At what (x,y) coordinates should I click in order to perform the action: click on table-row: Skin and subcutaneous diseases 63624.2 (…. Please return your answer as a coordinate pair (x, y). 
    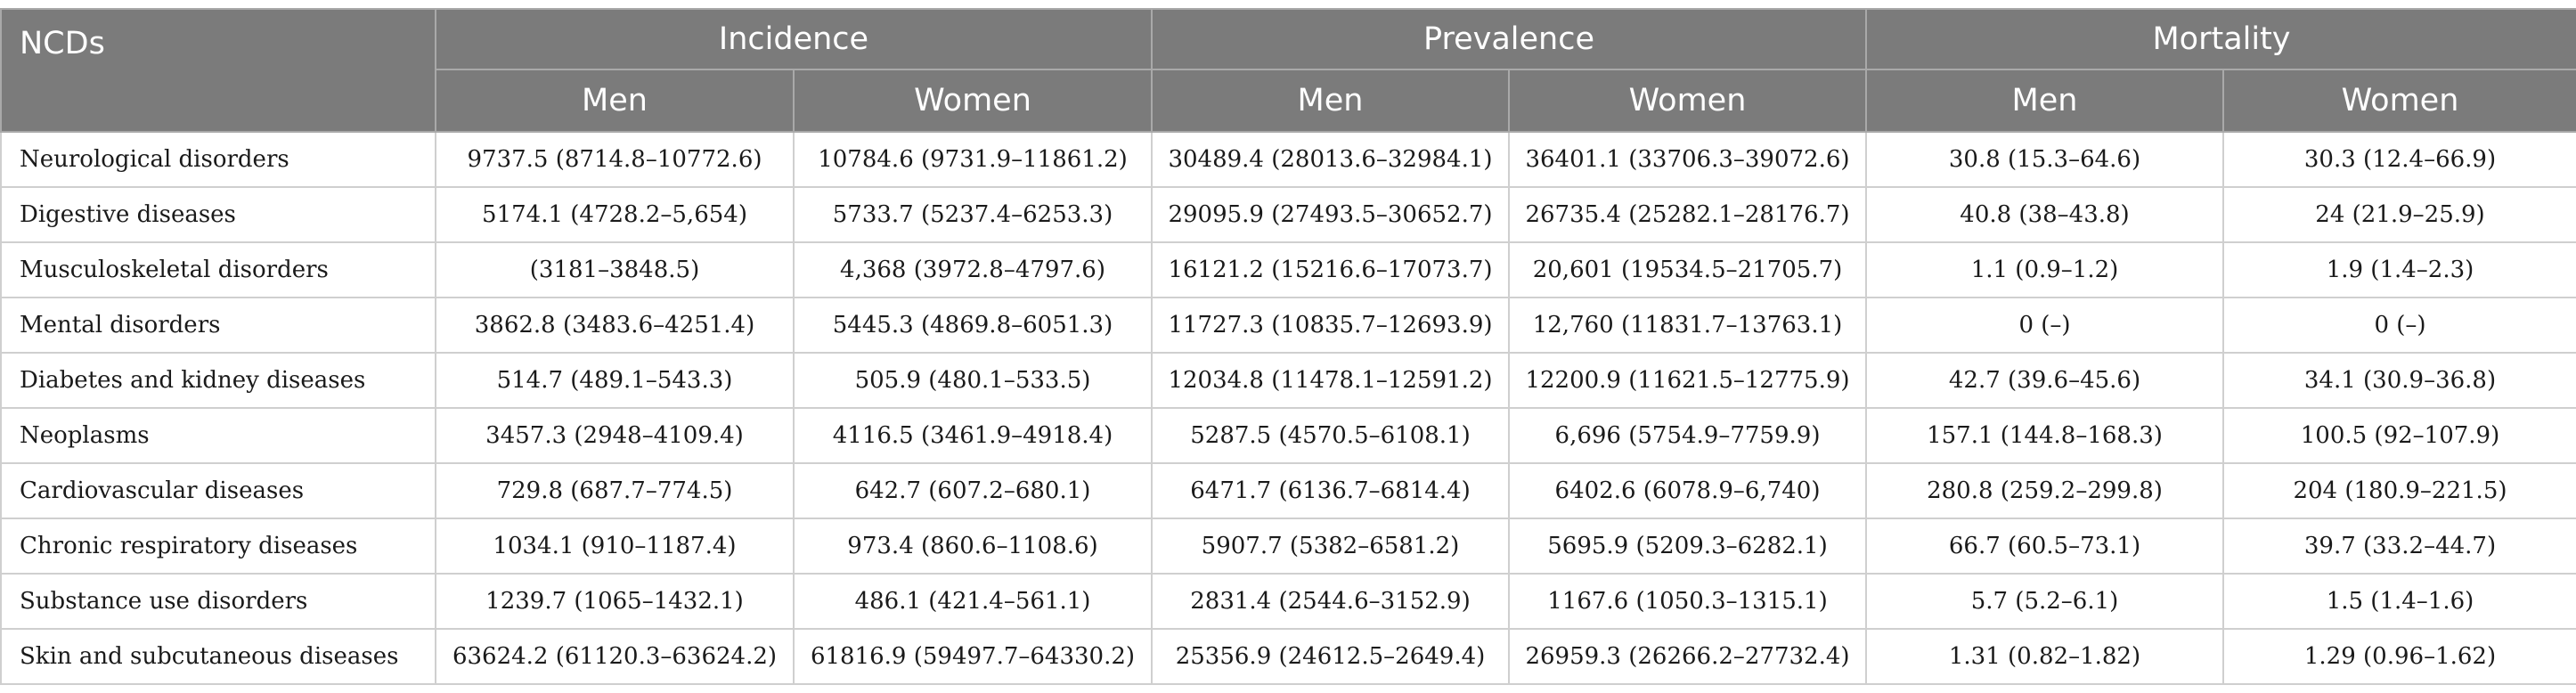
    Looking at the image, I should click on (1288, 656).